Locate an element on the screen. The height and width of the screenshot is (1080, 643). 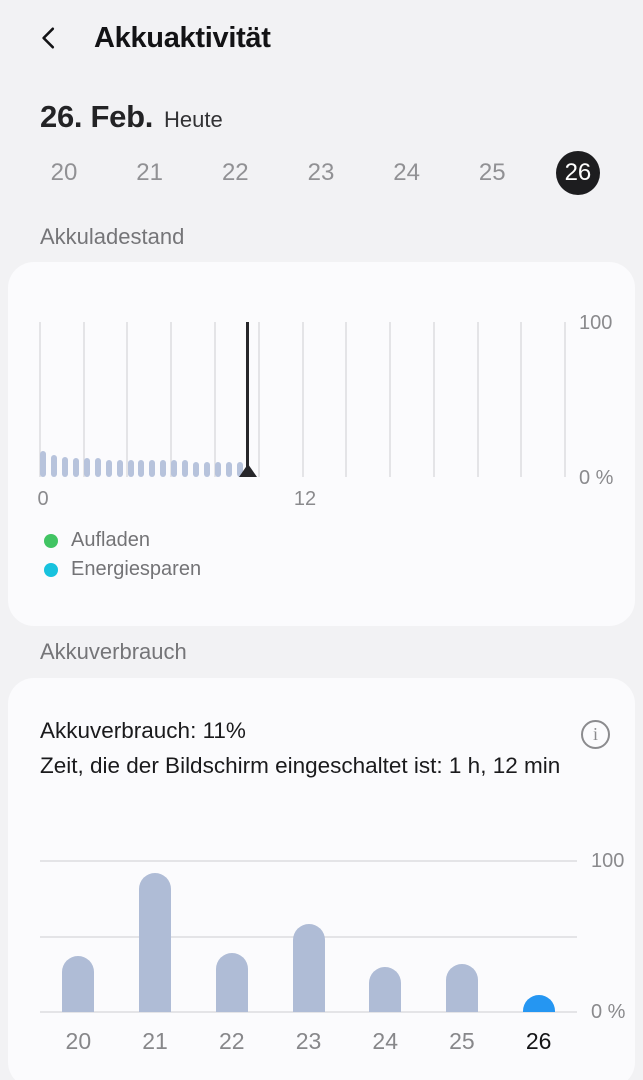
battery-usage-plot is located at coordinates (308, 936).